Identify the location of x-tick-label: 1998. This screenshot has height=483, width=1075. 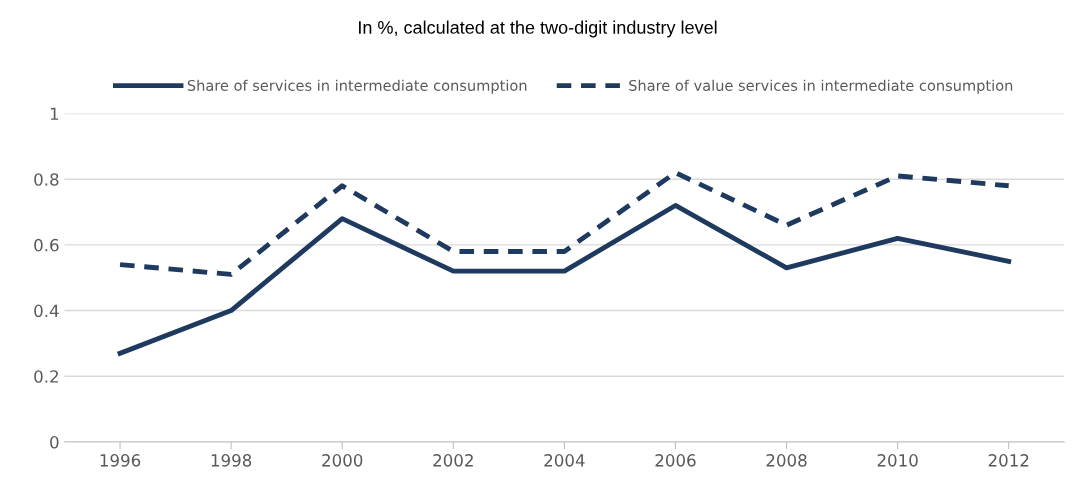
(231, 460).